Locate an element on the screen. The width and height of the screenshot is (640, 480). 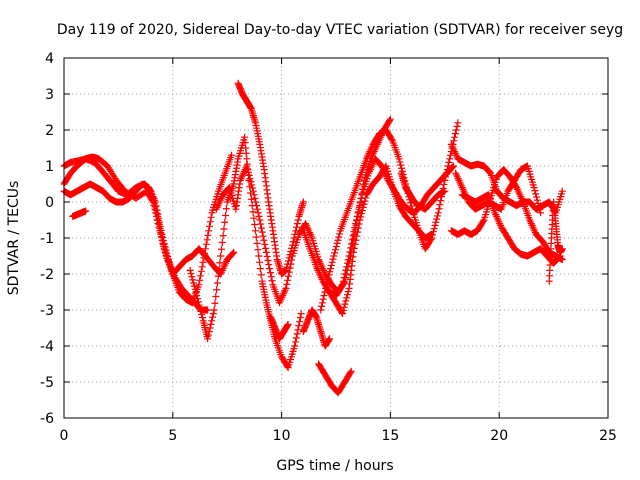
series-track-s is located at coordinates (555, 241).